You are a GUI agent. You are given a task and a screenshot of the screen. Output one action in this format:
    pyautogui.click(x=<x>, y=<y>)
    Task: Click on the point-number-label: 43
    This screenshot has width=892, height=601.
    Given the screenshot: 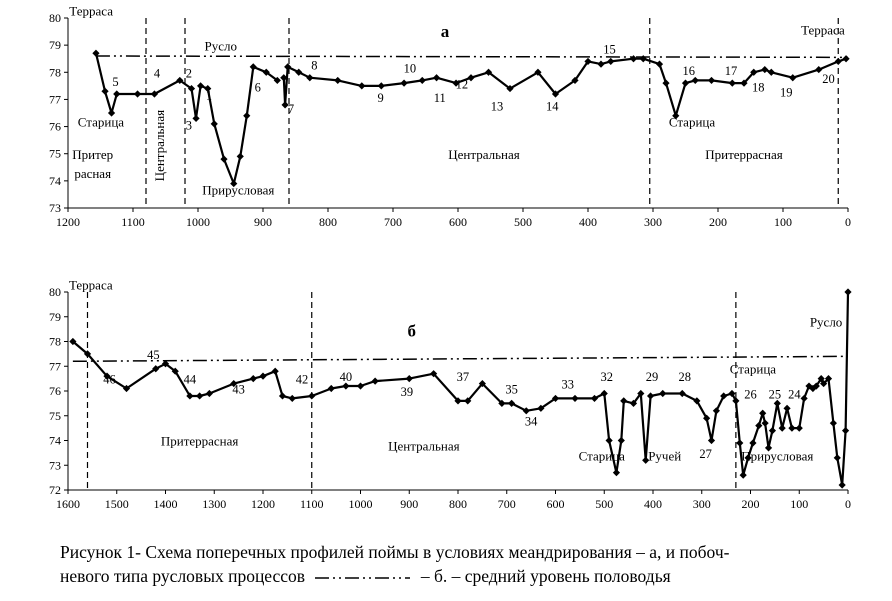 What is the action you would take?
    pyautogui.click(x=238, y=389)
    